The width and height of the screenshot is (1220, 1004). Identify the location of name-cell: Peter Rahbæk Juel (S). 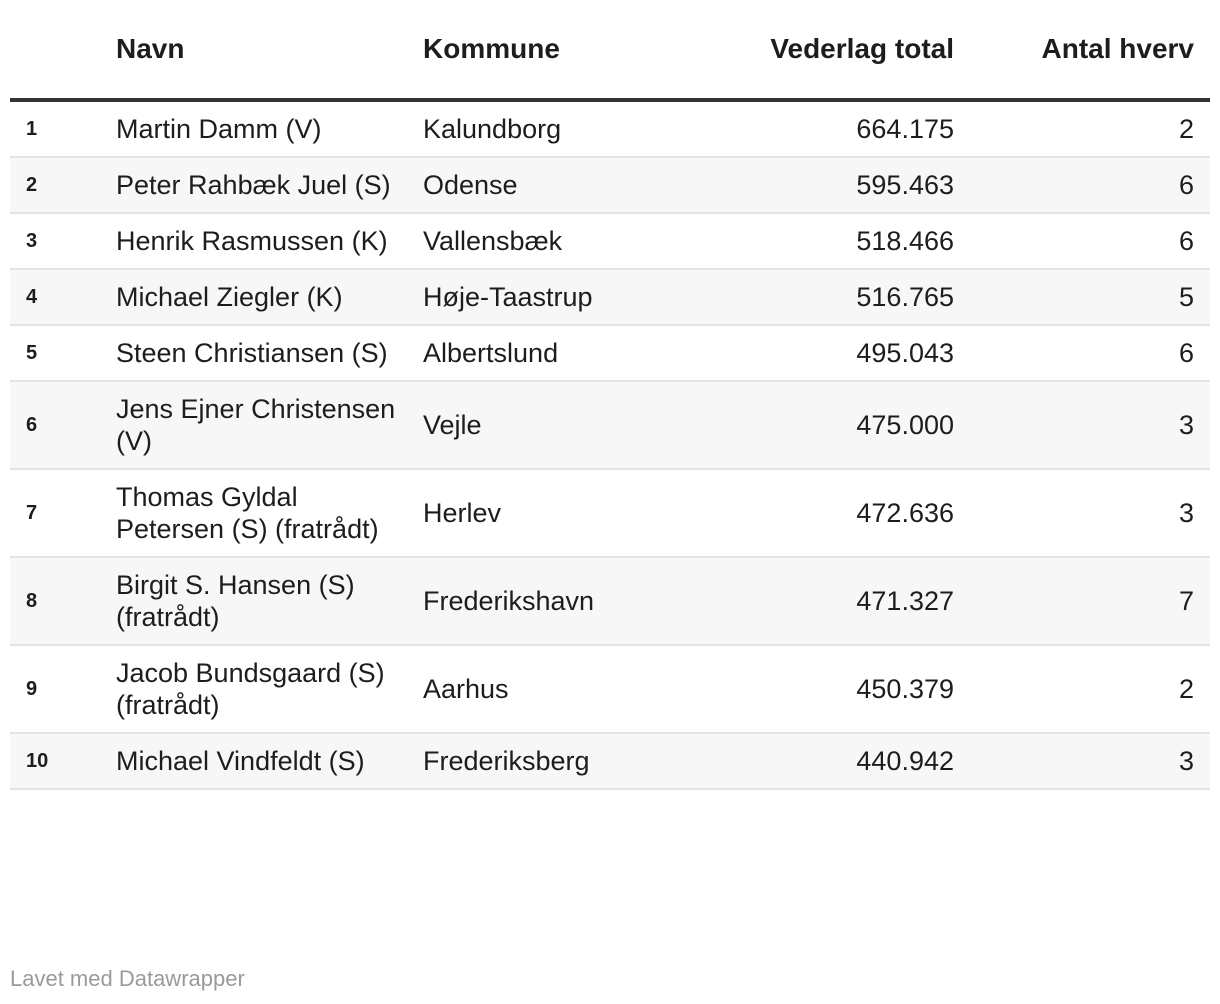
(269, 185).